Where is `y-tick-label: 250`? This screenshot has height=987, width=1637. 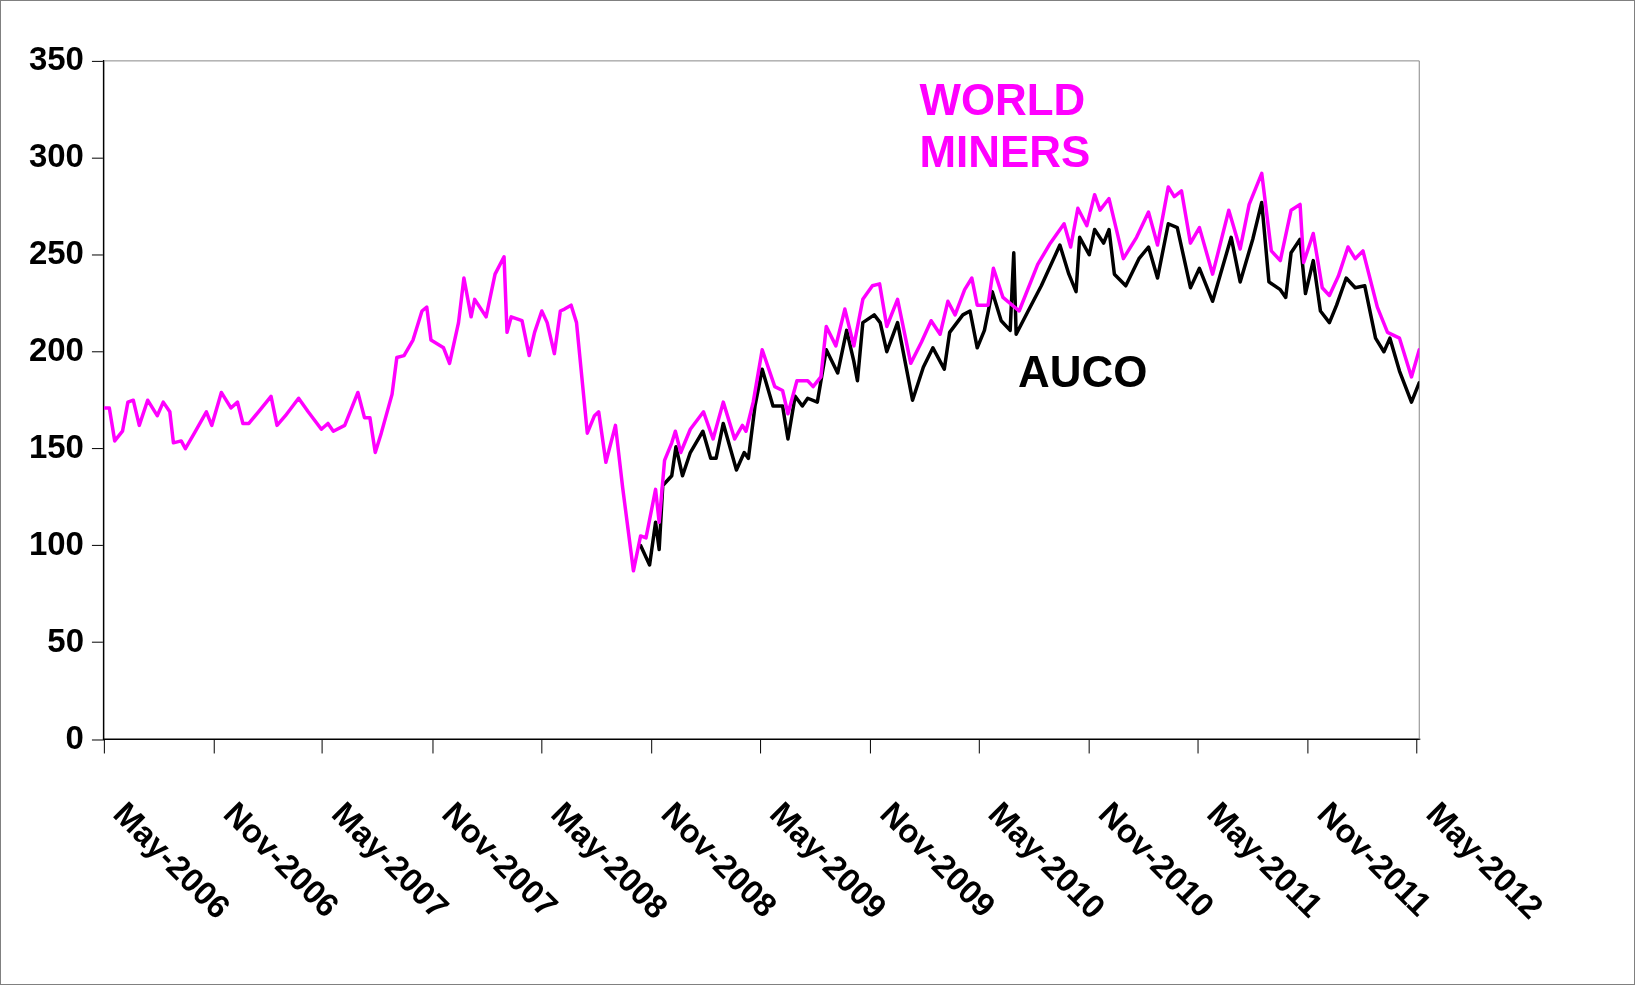 y-tick-label: 250 is located at coordinates (56, 252).